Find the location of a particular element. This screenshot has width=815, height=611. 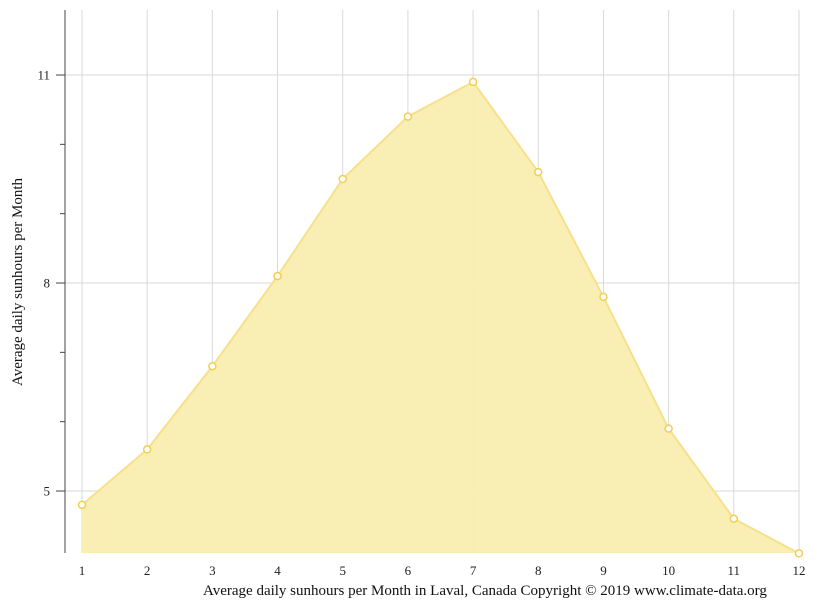

x-tick-label: 7 is located at coordinates (473, 570).